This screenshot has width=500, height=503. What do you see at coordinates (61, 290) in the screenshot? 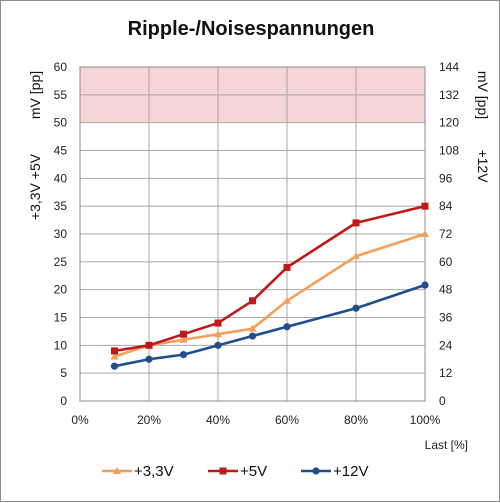
I see `y-tick-label-left: 20` at bounding box center [61, 290].